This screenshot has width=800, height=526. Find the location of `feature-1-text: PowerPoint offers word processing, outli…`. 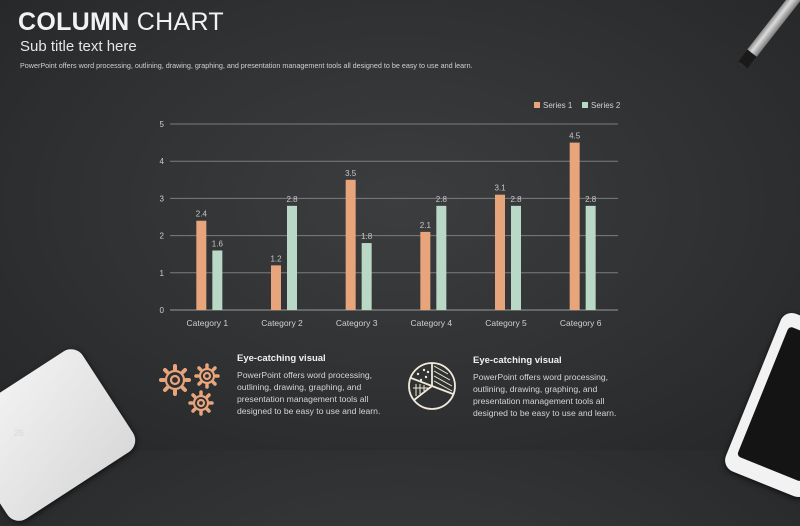

feature-1-text: PowerPoint offers word processing, outli… is located at coordinates (309, 393).